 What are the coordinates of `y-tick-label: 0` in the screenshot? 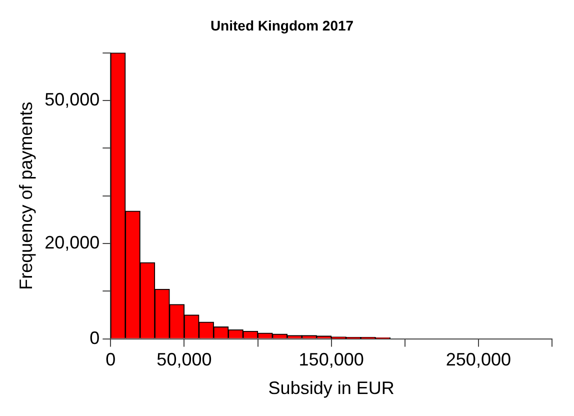 It's located at (95, 338).